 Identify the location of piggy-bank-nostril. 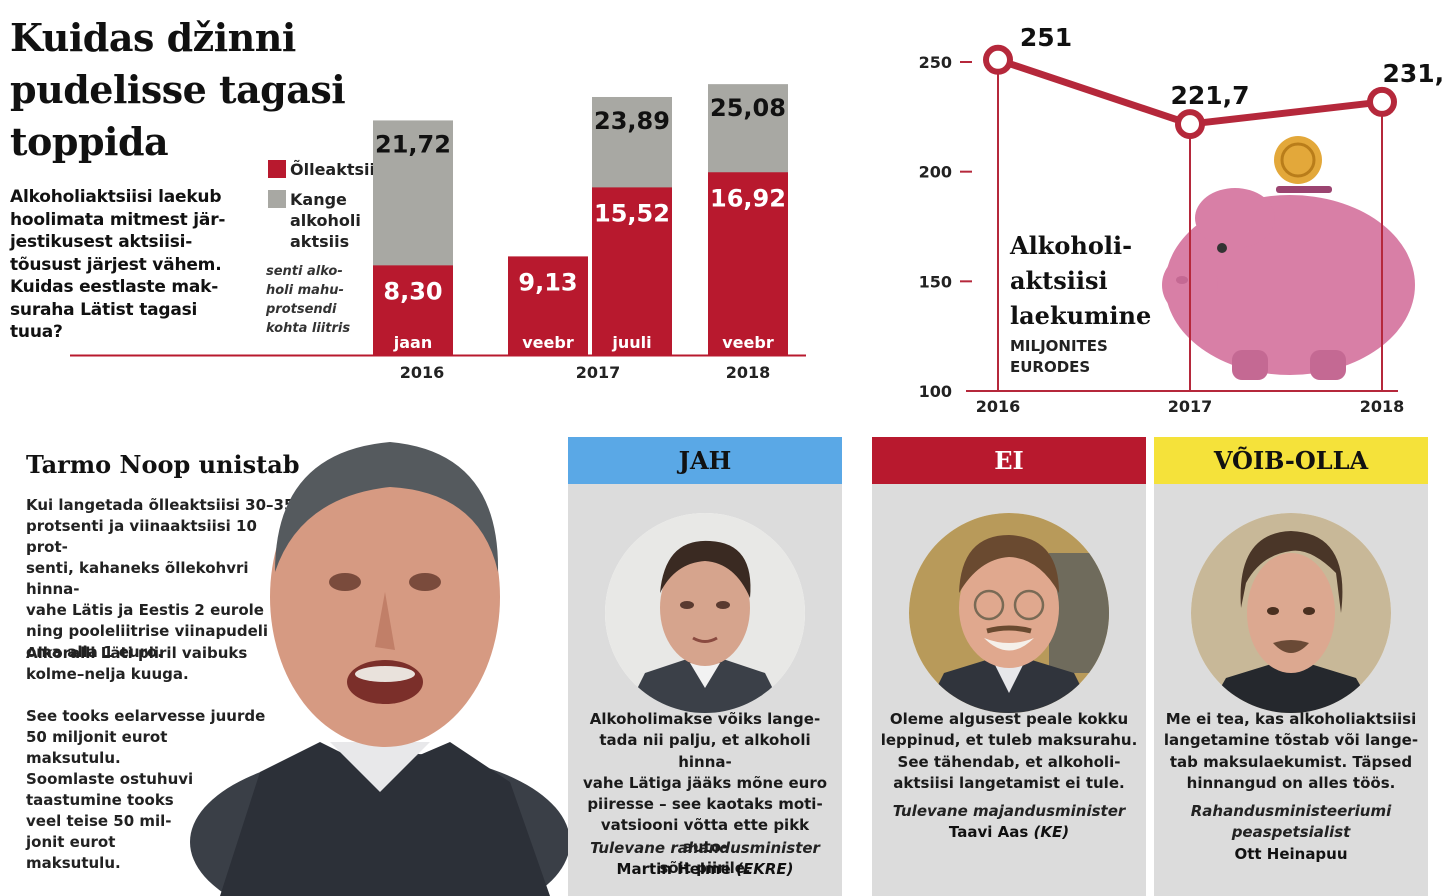
(1182, 280).